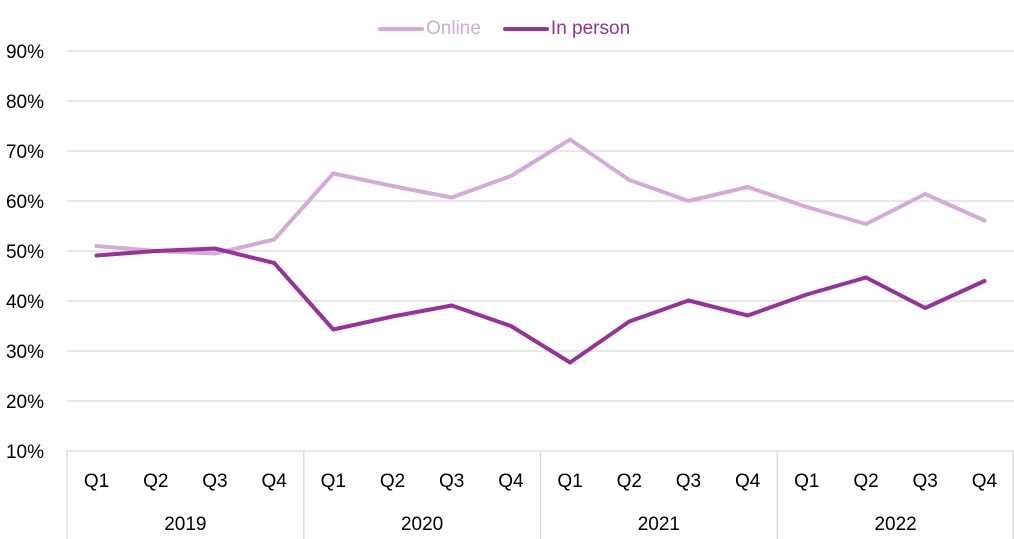 The image size is (1014, 539). What do you see at coordinates (659, 524) in the screenshot?
I see `x-tick-label-year: 2021` at bounding box center [659, 524].